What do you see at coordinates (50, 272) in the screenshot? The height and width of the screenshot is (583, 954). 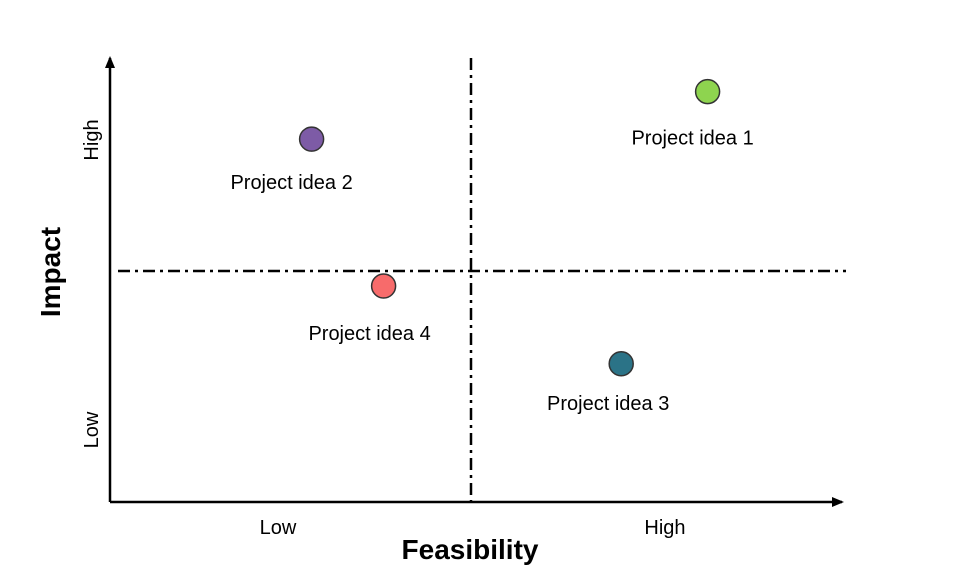 I see `y-axis-title: Impact` at bounding box center [50, 272].